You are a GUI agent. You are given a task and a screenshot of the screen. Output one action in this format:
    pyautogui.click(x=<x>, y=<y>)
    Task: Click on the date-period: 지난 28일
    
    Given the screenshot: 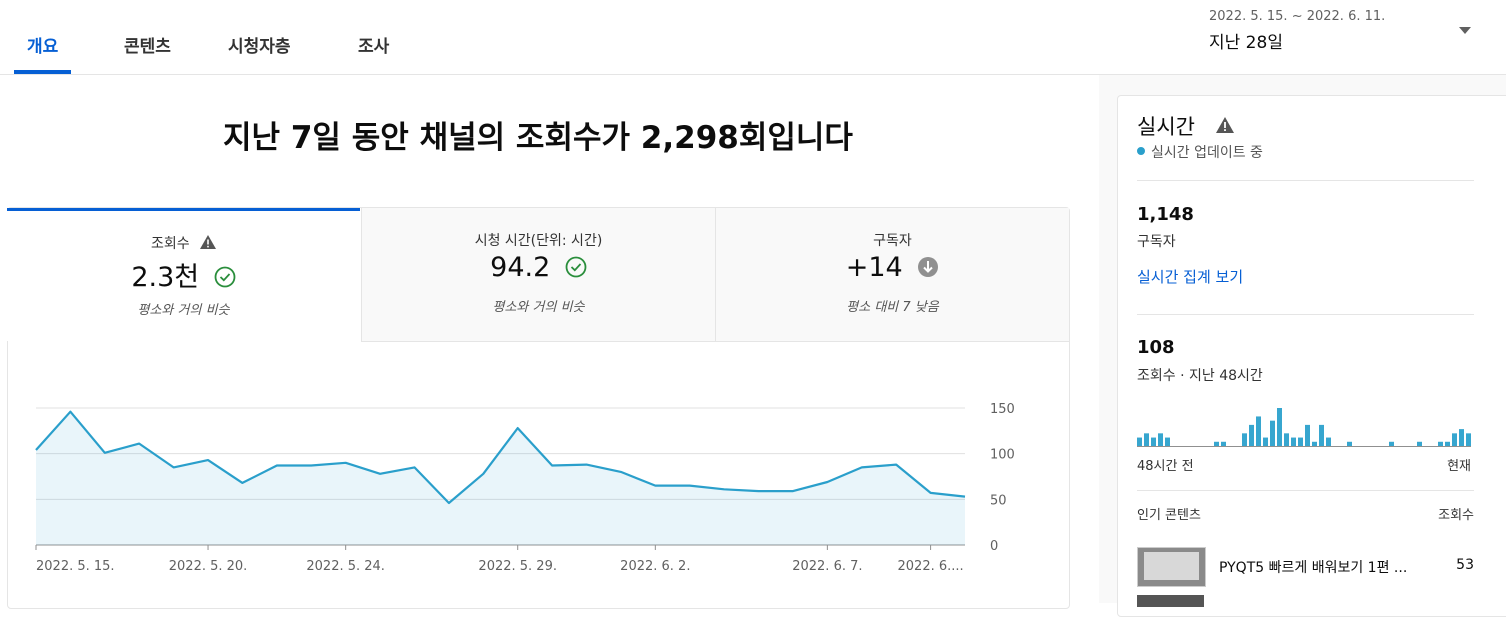 What is the action you would take?
    pyautogui.click(x=1246, y=43)
    